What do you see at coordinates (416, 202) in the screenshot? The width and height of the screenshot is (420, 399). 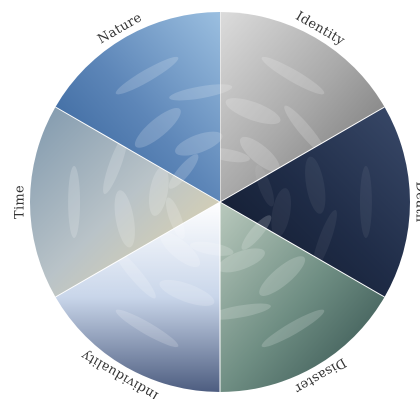 I see `segment-label: Death` at bounding box center [416, 202].